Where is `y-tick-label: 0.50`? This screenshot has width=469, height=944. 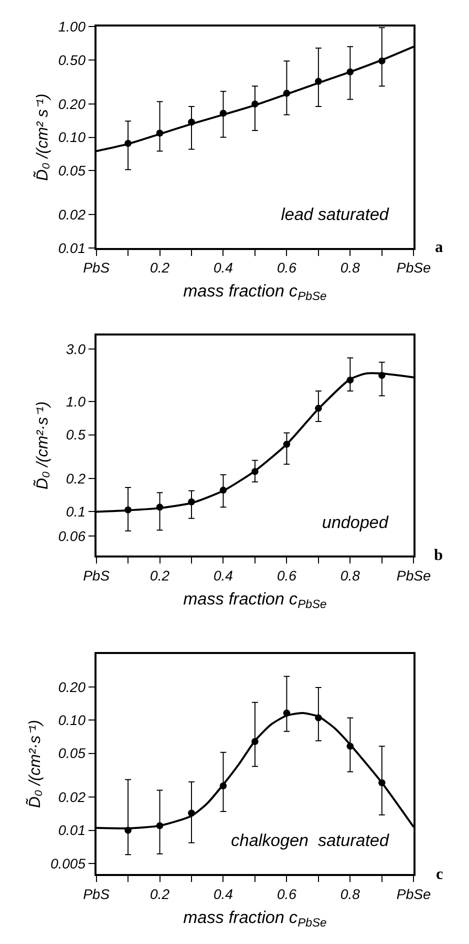 y-tick-label: 0.50 is located at coordinates (72, 60).